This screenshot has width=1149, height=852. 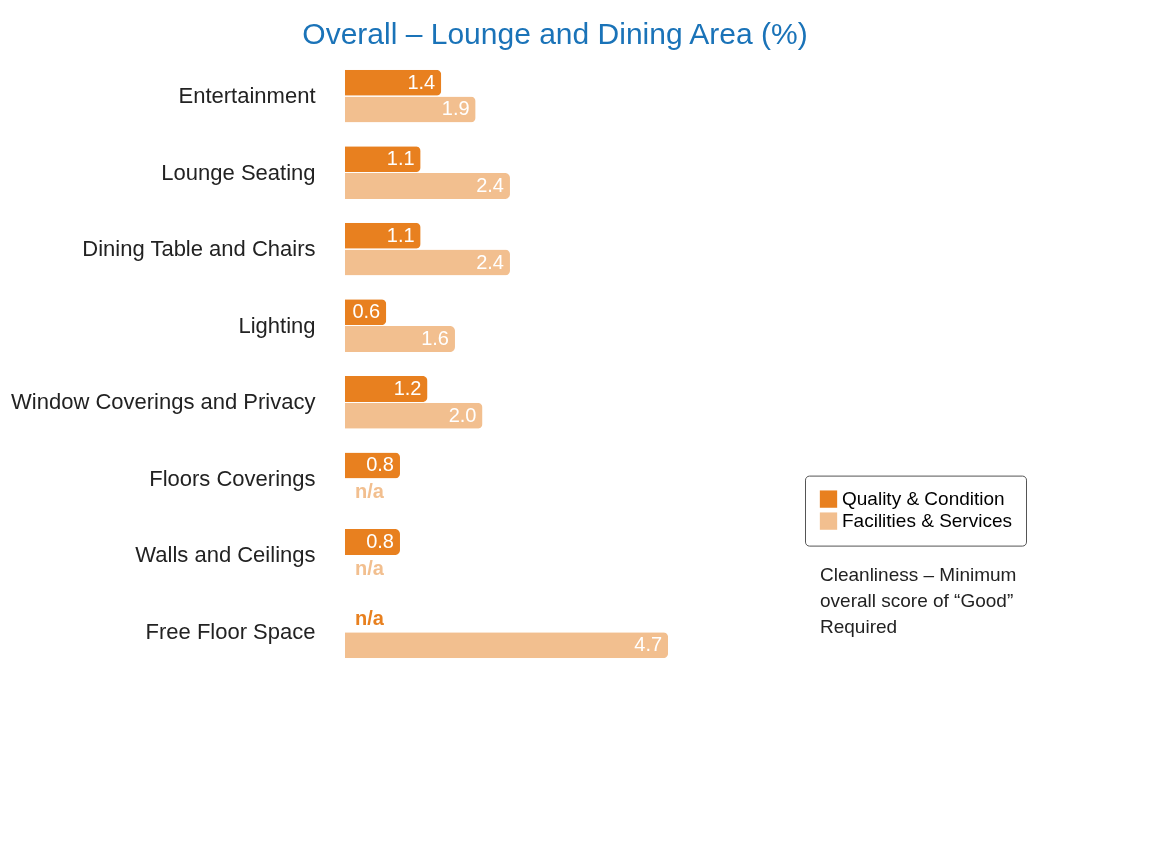 What do you see at coordinates (232, 478) in the screenshot?
I see `y-tick-label: Floors Coverings` at bounding box center [232, 478].